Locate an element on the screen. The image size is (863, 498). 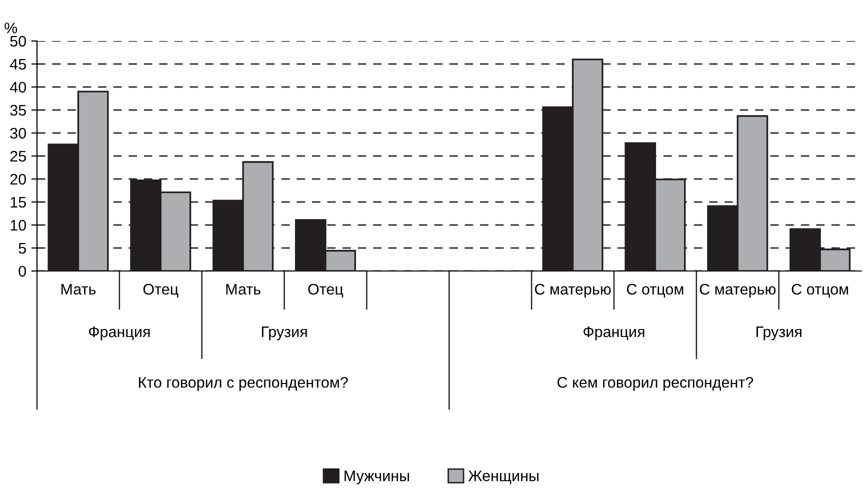
legend-label: Женщины is located at coordinates (503, 477).